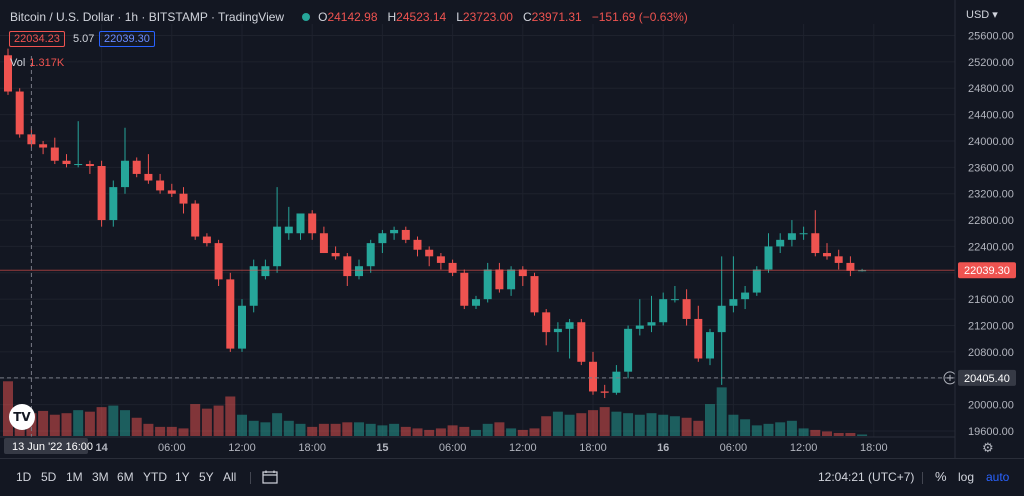 The image size is (1024, 496). Describe the element at coordinates (987, 379) in the screenshot. I see `crosshair-price-label: 20405.40` at that location.